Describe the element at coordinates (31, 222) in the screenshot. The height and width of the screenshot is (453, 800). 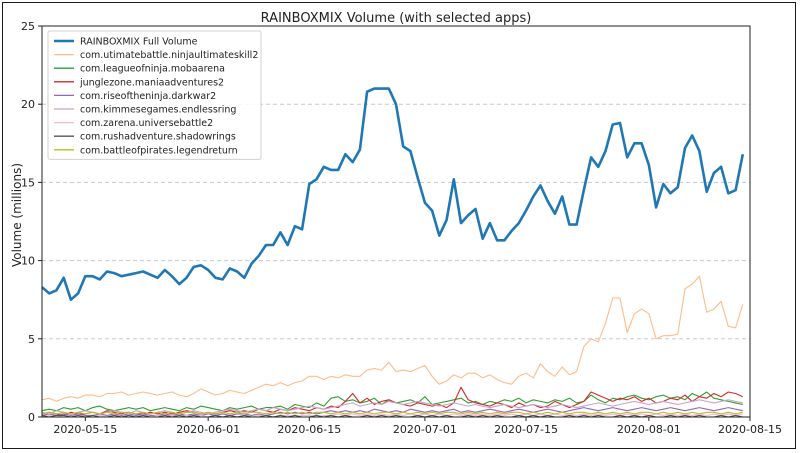
I see `y-axis: 0 5 10 15 20 25` at that location.